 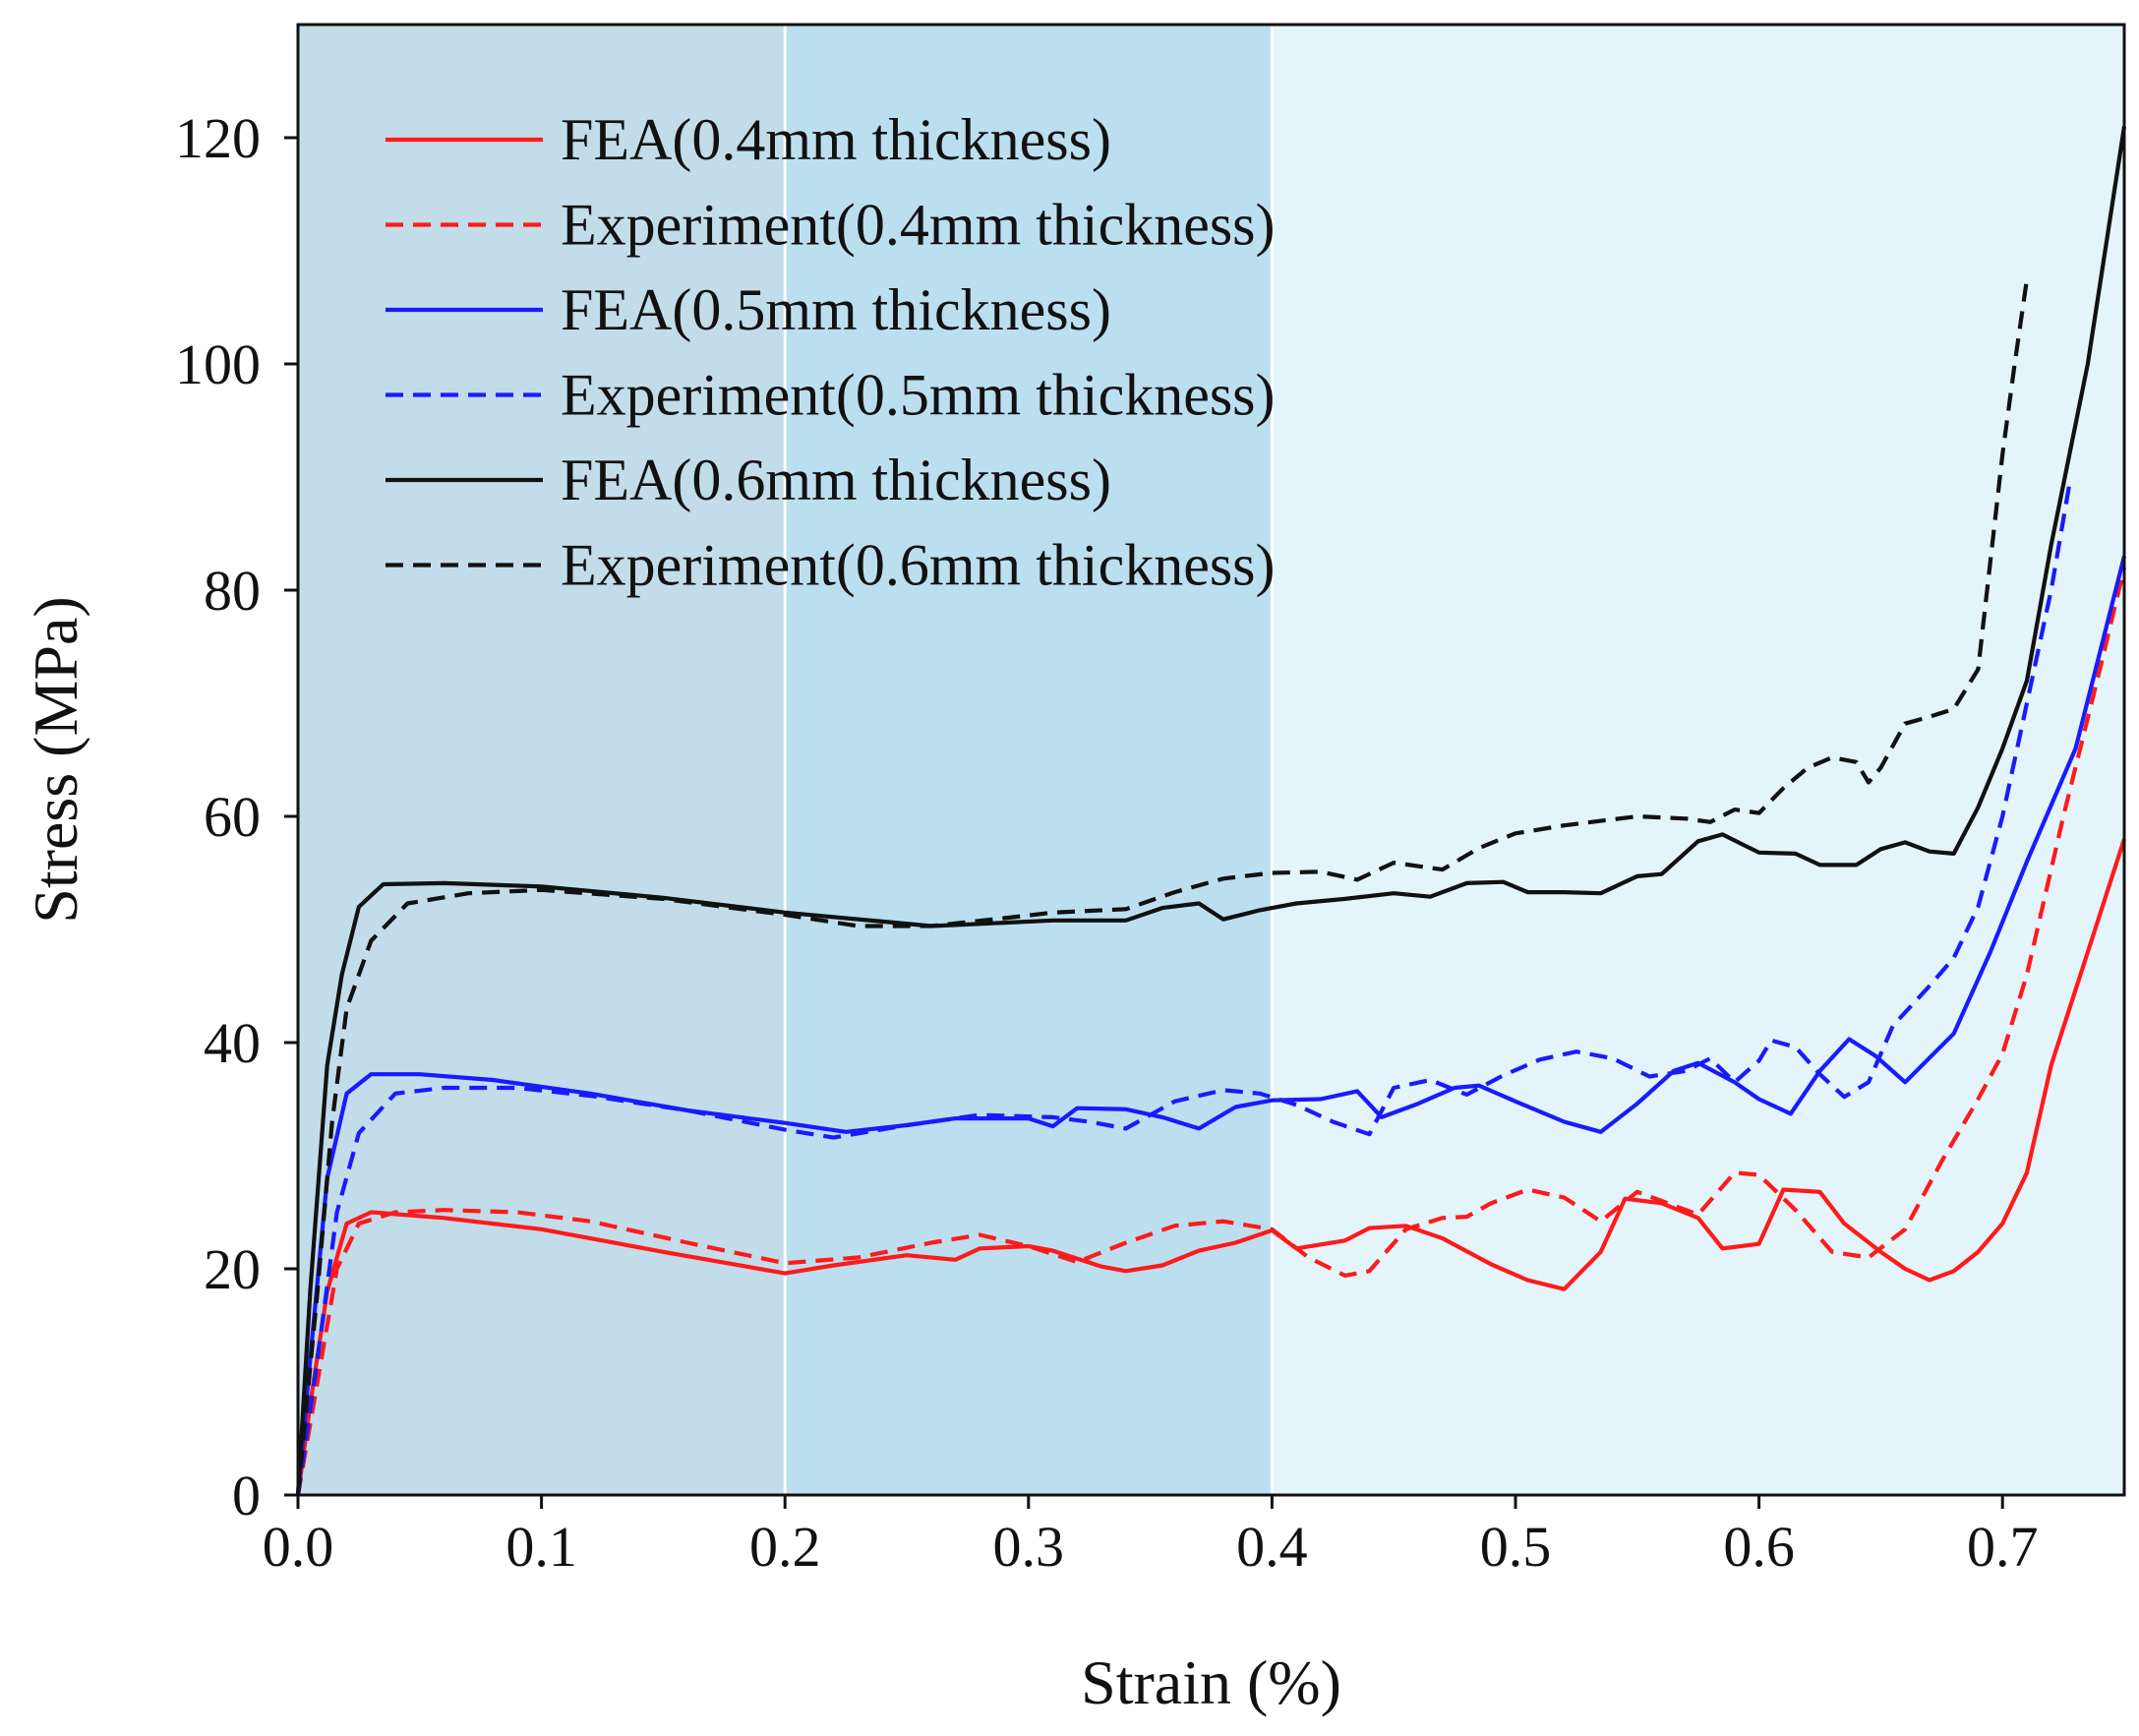 What do you see at coordinates (1272, 1547) in the screenshot?
I see `x-tick-label: 0.4` at bounding box center [1272, 1547].